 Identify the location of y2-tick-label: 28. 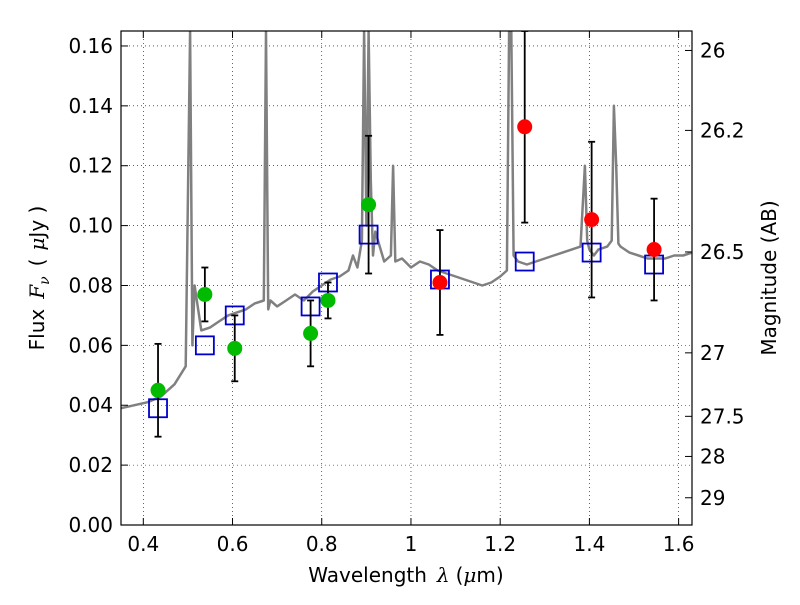
(712, 456).